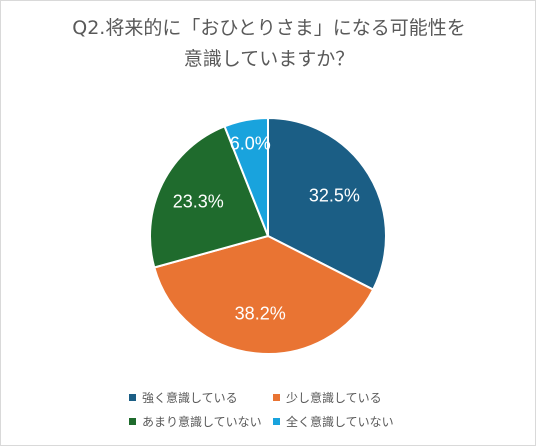 The height and width of the screenshot is (446, 536). What do you see at coordinates (334, 398) in the screenshot?
I see `legend-label-1: 少し意識している` at bounding box center [334, 398].